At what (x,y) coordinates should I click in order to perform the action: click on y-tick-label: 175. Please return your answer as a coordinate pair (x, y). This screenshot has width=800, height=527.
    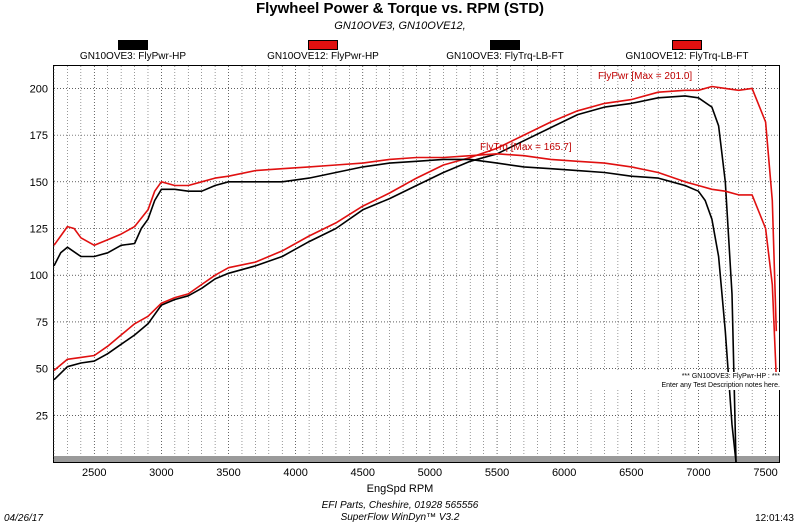
    Looking at the image, I should click on (39, 136).